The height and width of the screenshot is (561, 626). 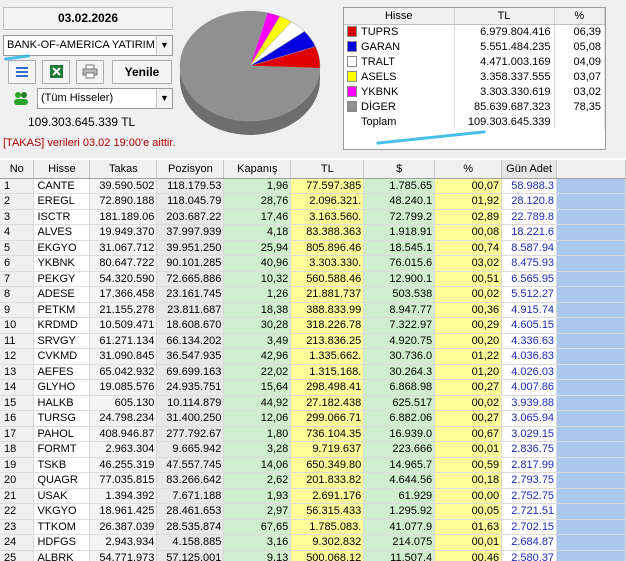 What do you see at coordinates (123, 496) in the screenshot?
I see `takas-value: 1.394.392` at bounding box center [123, 496].